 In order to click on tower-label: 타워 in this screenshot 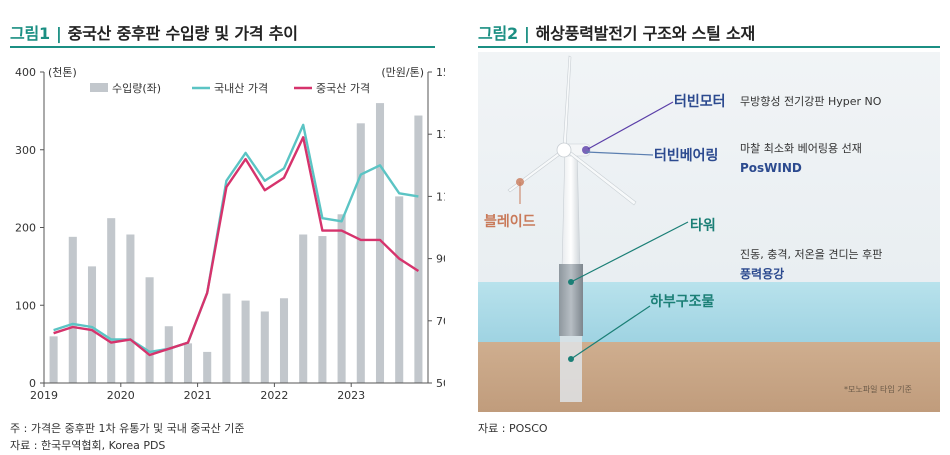, I will do `click(703, 226)`.